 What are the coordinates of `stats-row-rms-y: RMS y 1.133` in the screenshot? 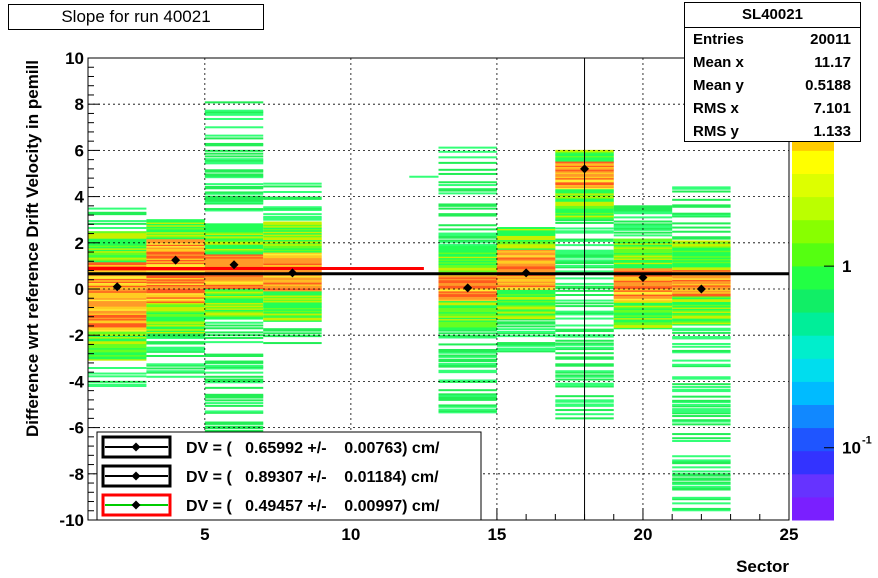 It's located at (772, 131).